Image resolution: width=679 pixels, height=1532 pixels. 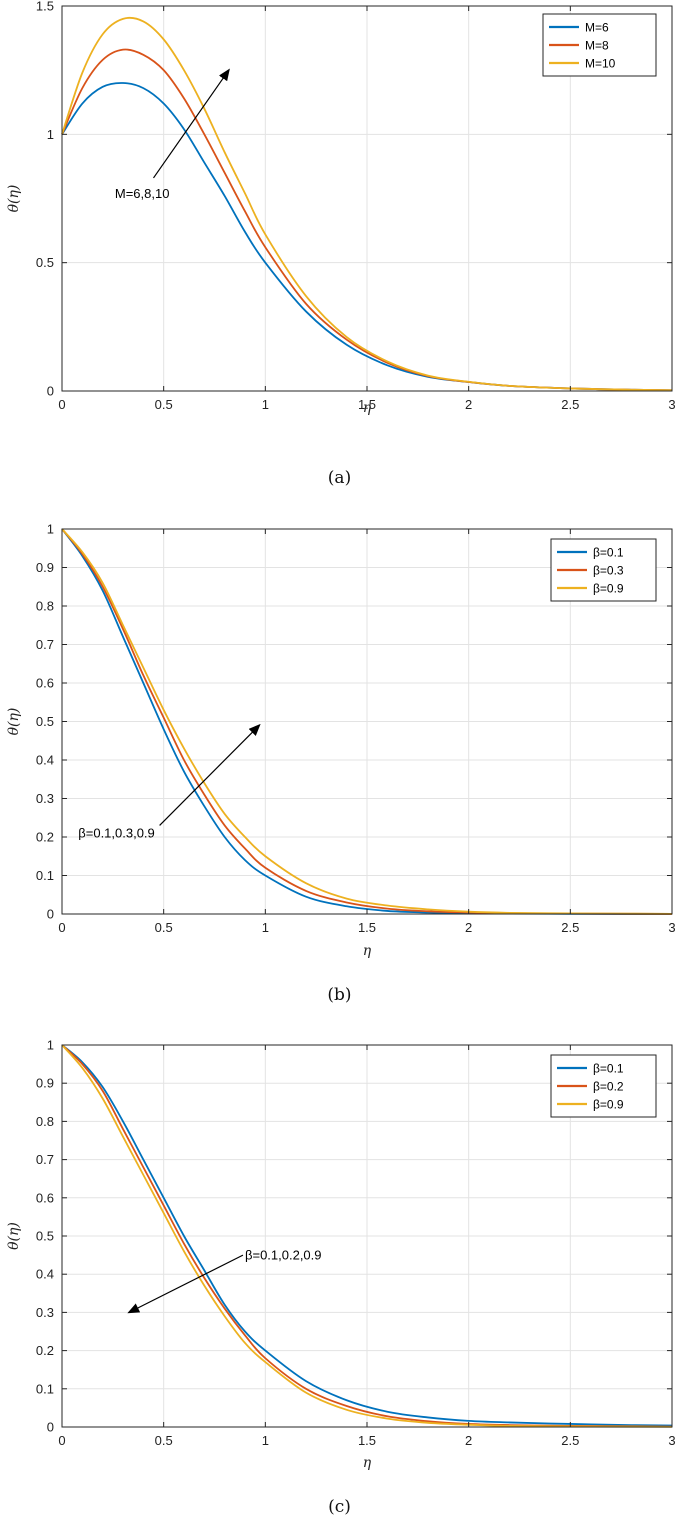 I want to click on annotation-text: M=6,8,10, so click(x=142, y=193).